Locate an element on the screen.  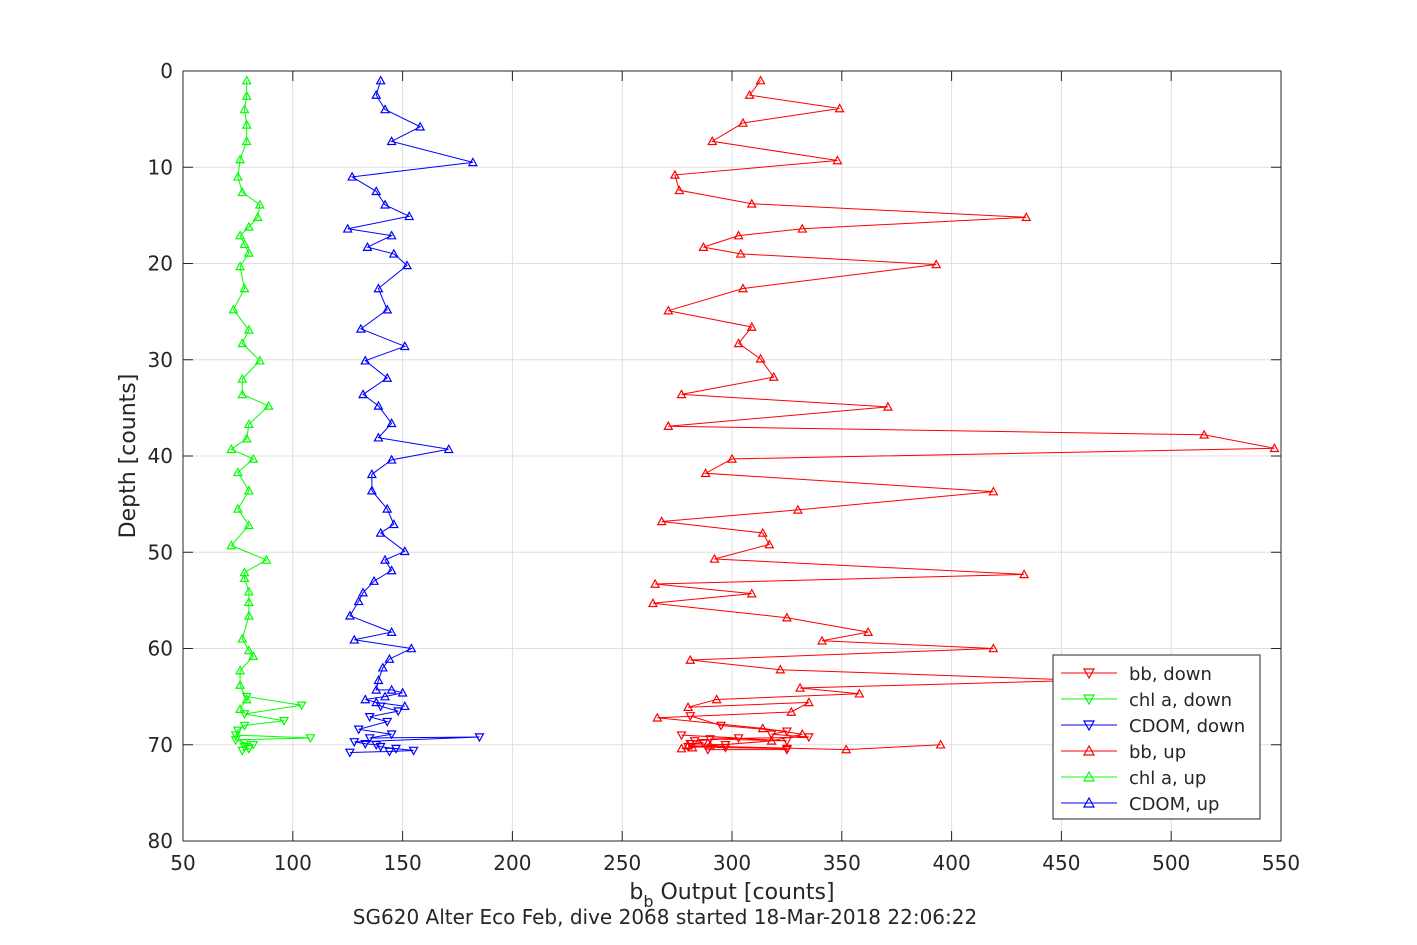
legend-entry: CDOM, up is located at coordinates (1140, 804).